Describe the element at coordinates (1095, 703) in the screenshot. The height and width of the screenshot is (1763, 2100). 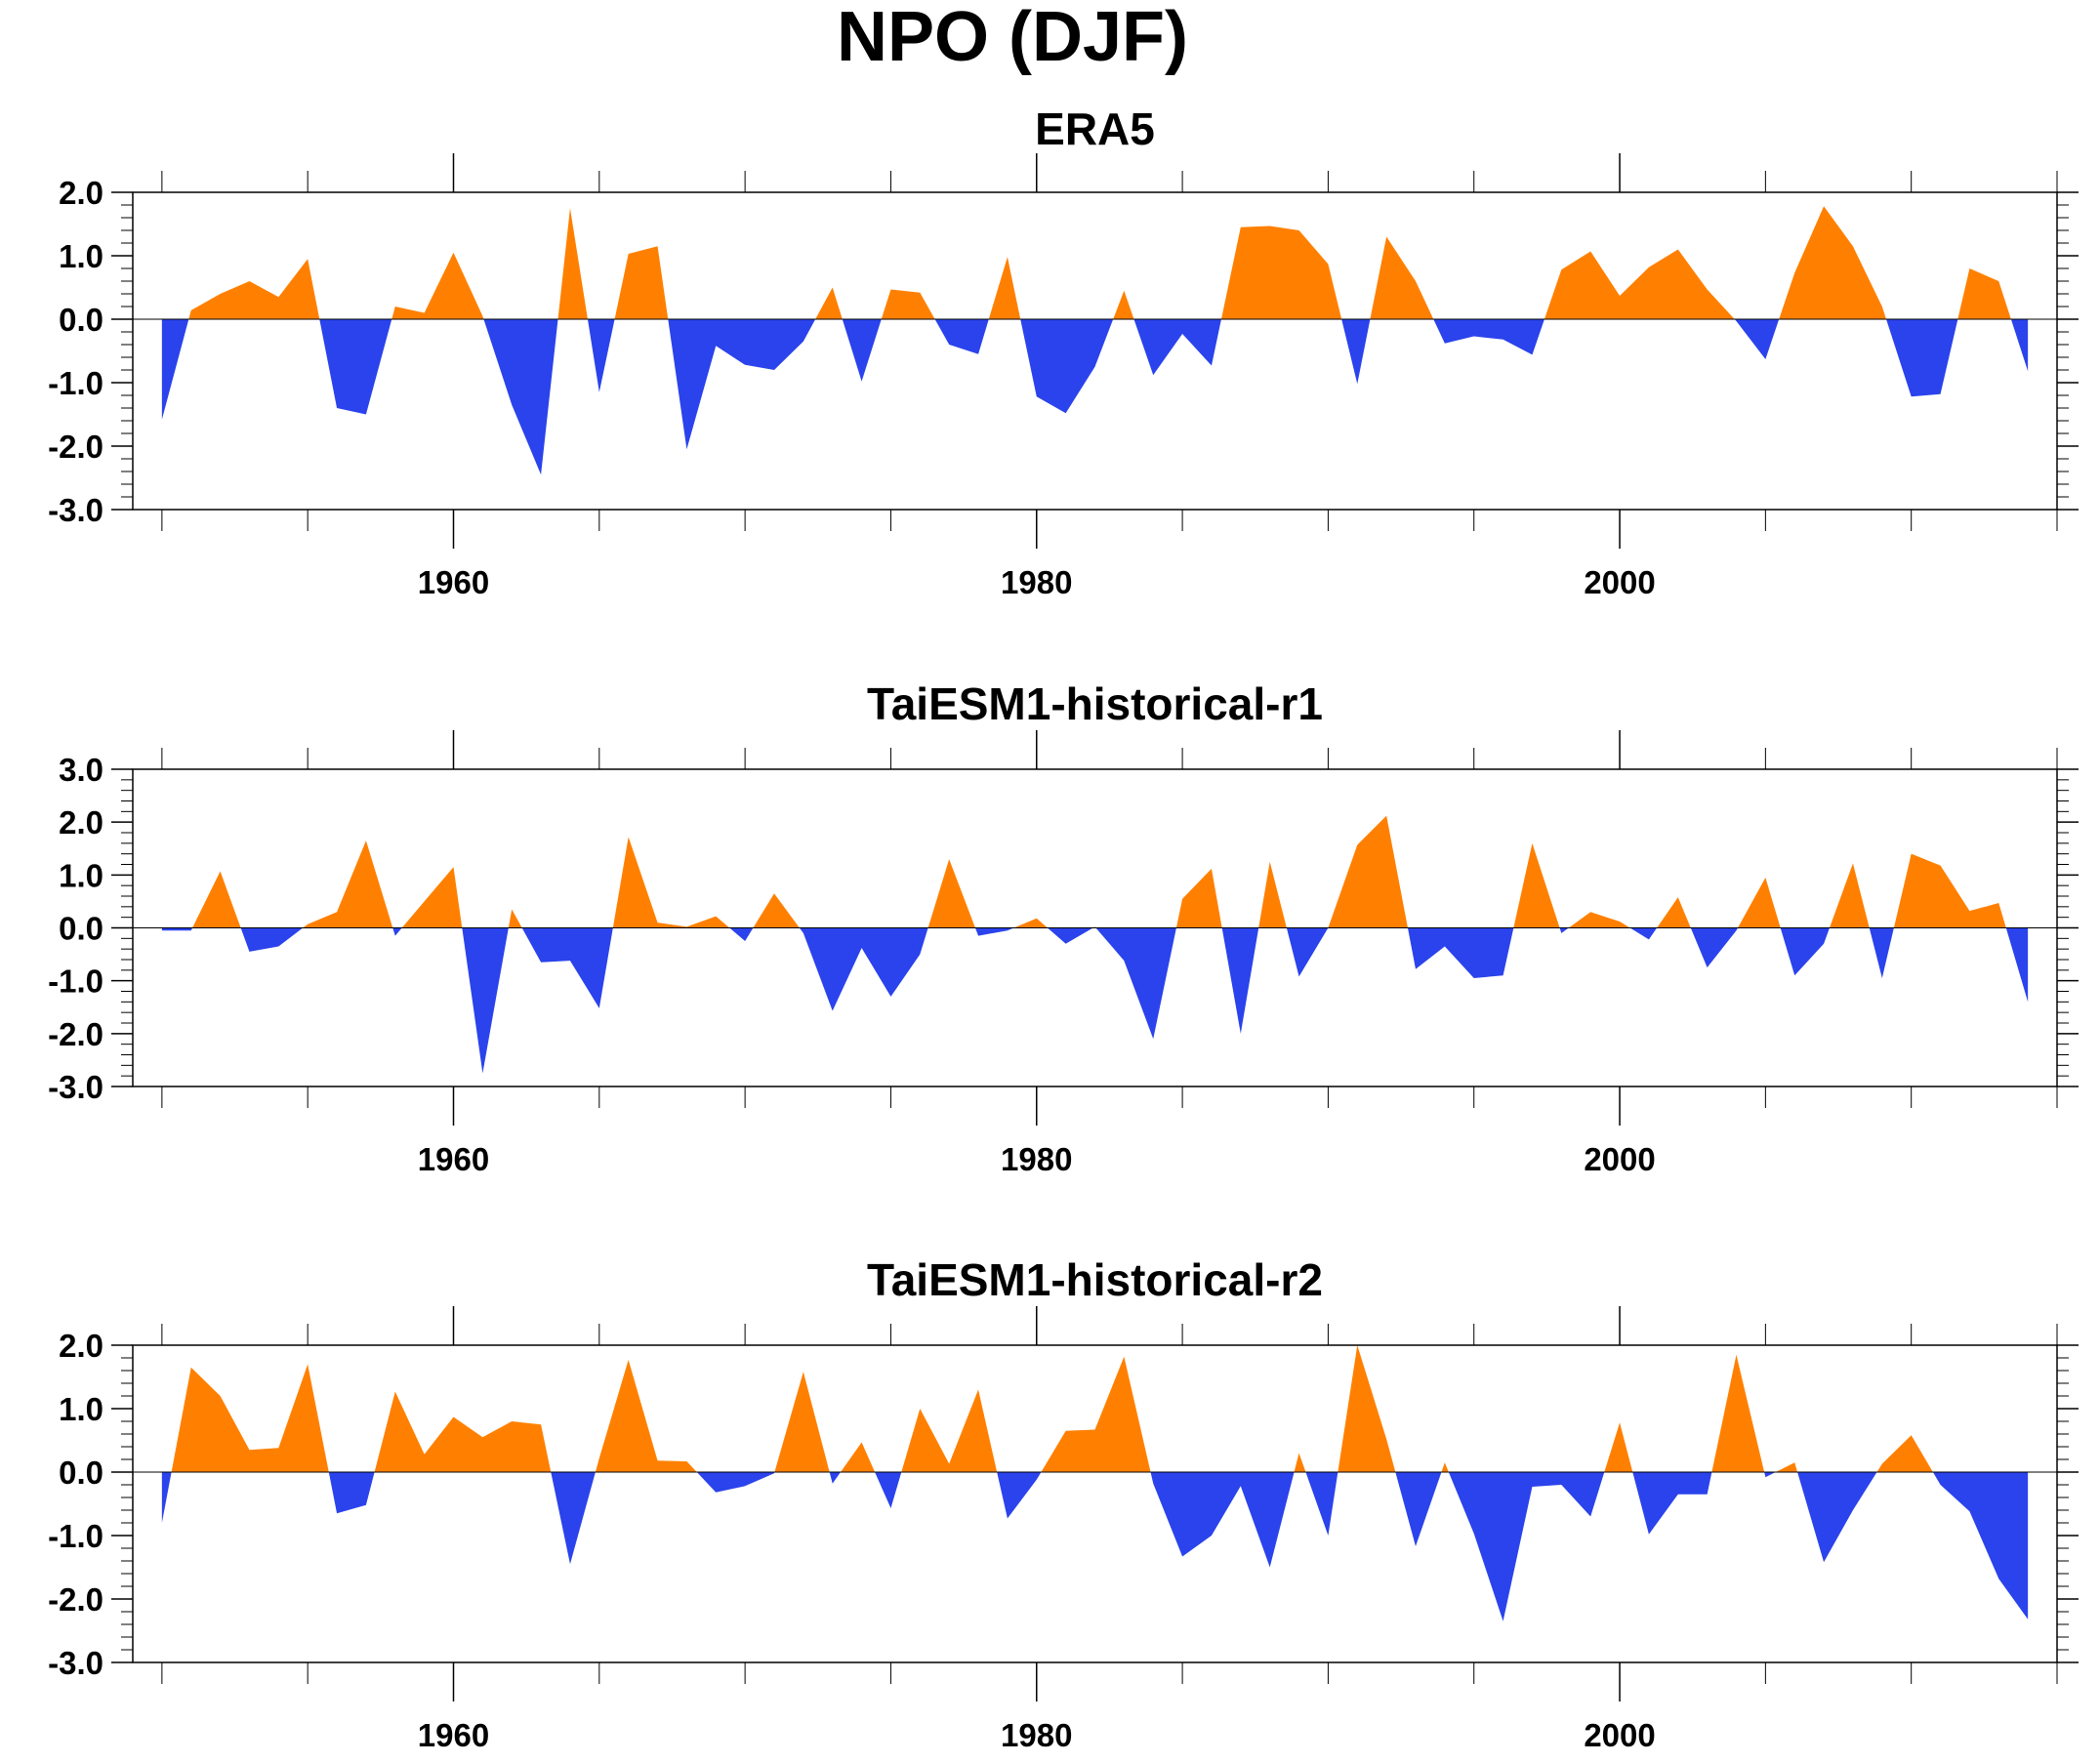
I see `panel-title: TaiESM1-historical-r1` at that location.